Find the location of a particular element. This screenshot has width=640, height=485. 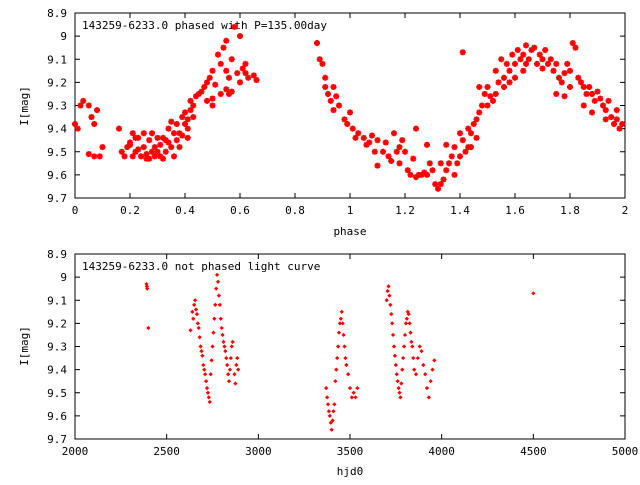

x-tick-label: 1 is located at coordinates (350, 210).